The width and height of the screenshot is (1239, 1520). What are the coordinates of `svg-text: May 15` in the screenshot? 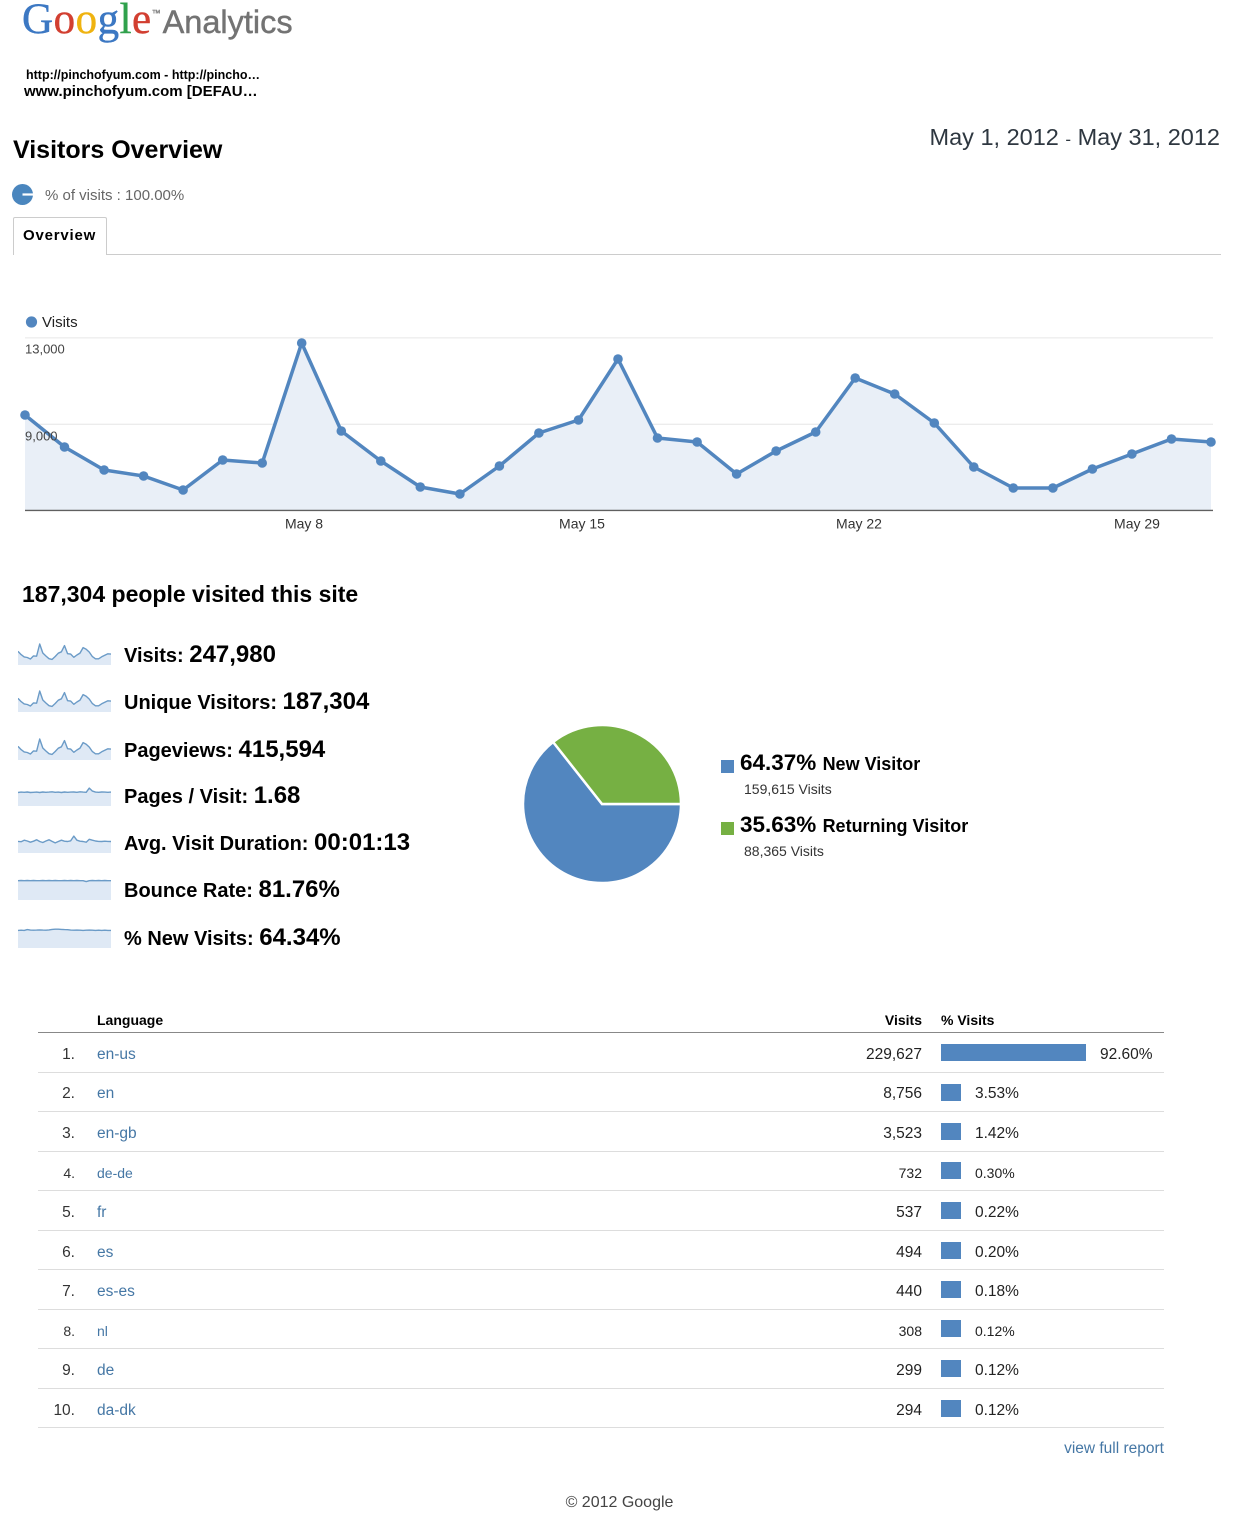 It's located at (582, 524).